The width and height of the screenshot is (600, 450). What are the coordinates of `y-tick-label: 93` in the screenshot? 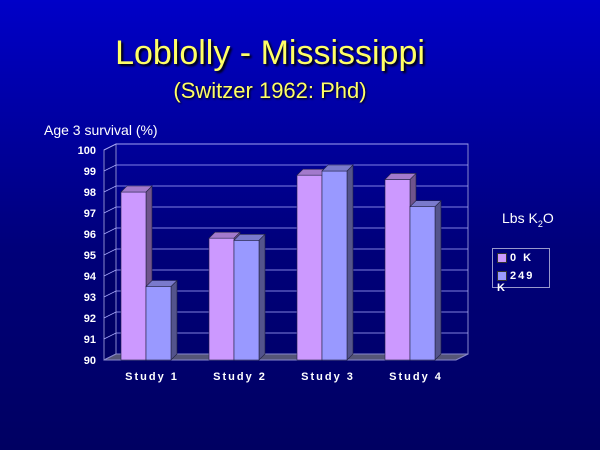 It's located at (90, 298).